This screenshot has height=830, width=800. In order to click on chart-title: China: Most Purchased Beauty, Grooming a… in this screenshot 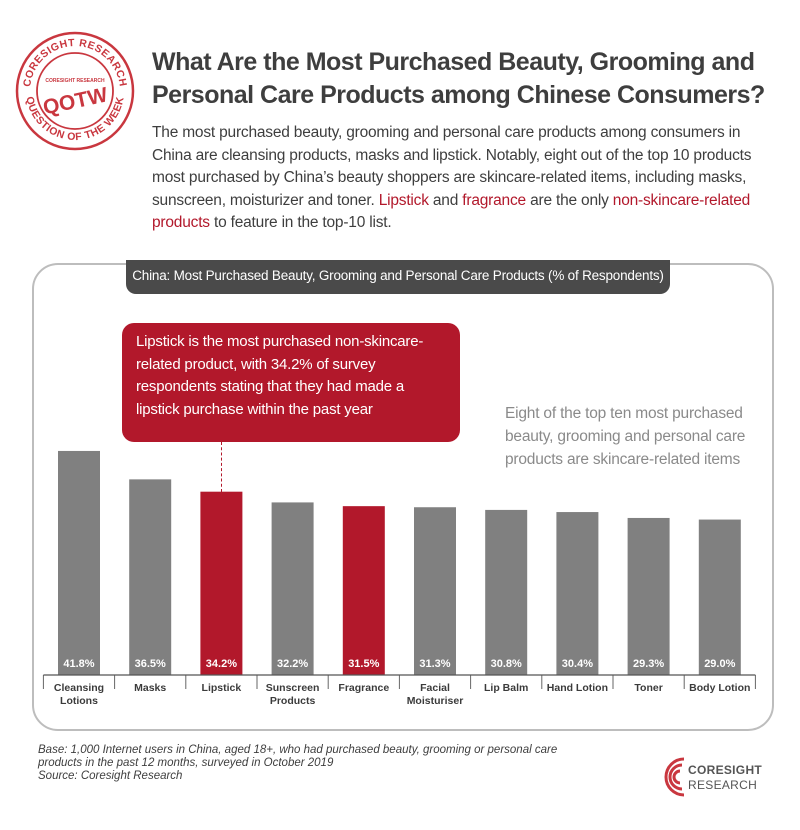, I will do `click(398, 277)`.